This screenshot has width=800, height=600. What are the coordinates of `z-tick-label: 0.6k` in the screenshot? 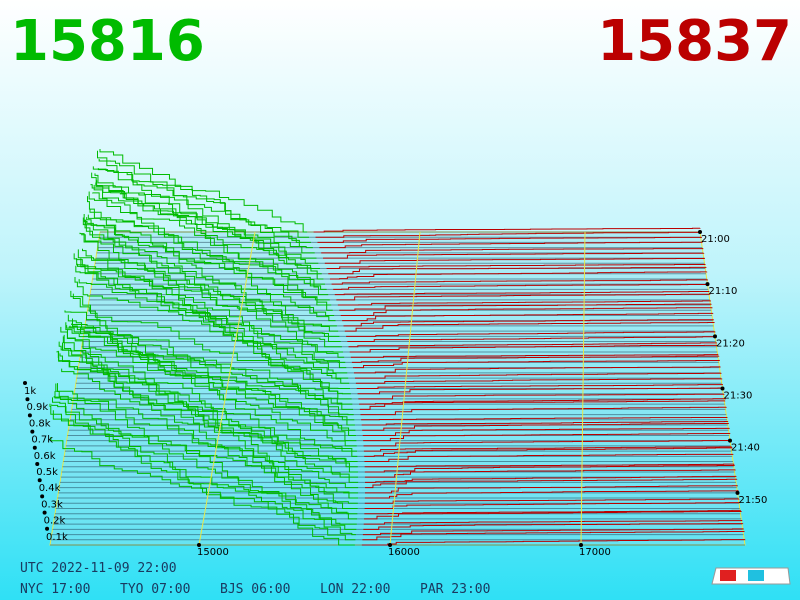 It's located at (45, 456).